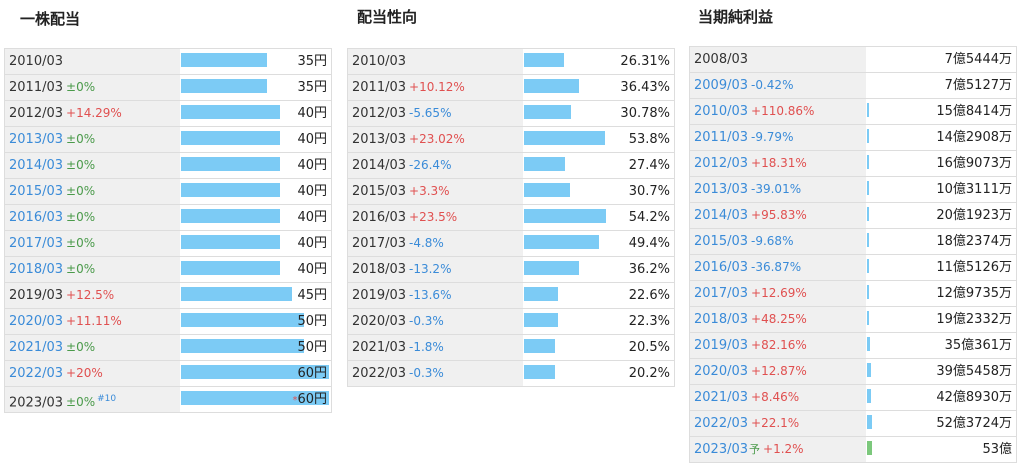 The image size is (1024, 472). What do you see at coordinates (778, 319) in the screenshot?
I see `year-cell: 2018/03 +48.25%` at bounding box center [778, 319].